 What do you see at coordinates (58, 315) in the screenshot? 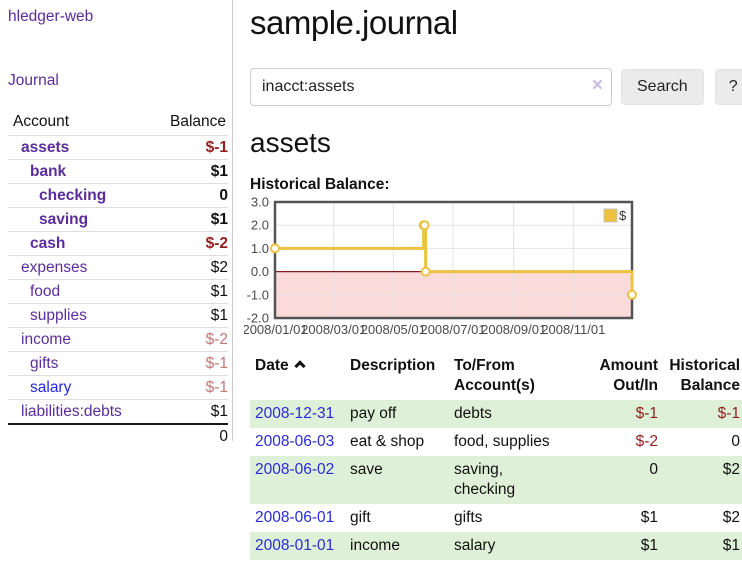
I see `account-link-supplies: supplies` at bounding box center [58, 315].